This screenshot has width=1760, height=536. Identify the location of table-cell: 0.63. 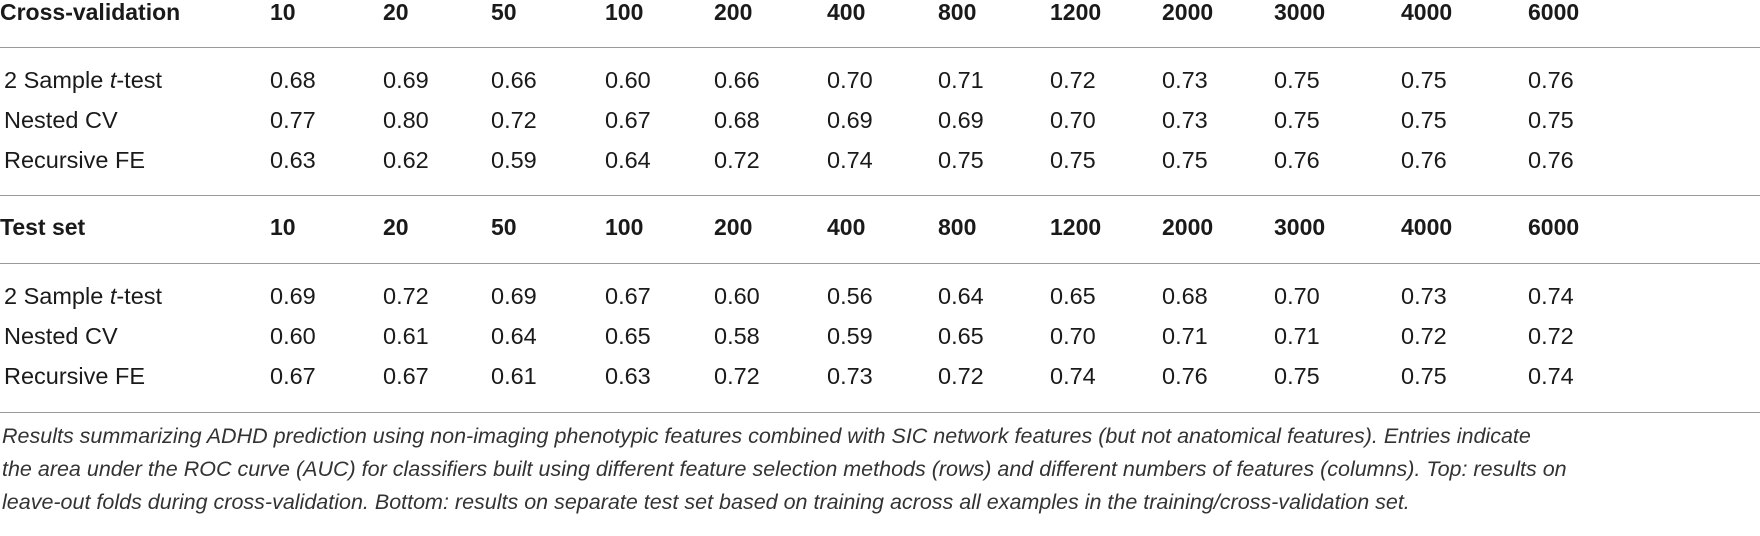
(293, 160).